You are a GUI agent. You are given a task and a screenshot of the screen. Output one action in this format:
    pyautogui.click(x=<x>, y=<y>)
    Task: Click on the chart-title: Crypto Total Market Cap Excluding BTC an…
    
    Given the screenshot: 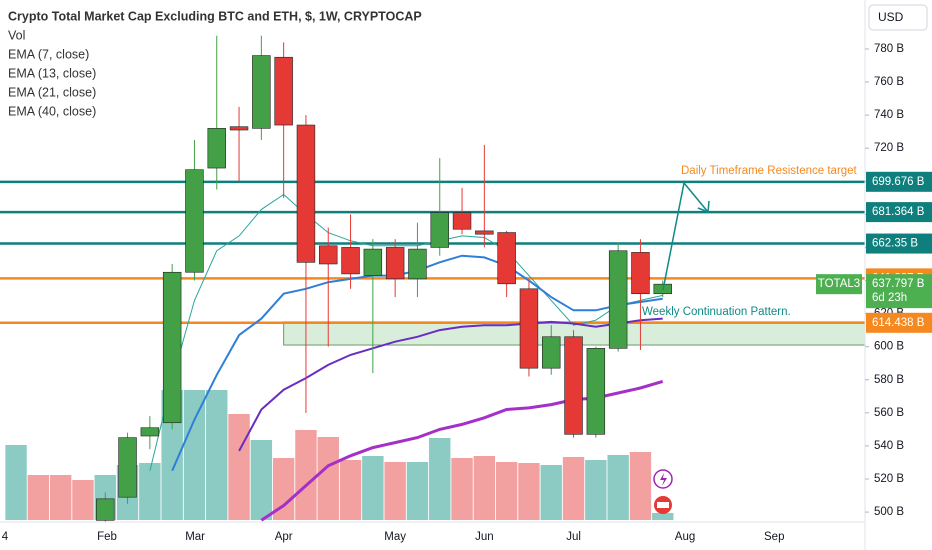 What is the action you would take?
    pyautogui.click(x=215, y=16)
    